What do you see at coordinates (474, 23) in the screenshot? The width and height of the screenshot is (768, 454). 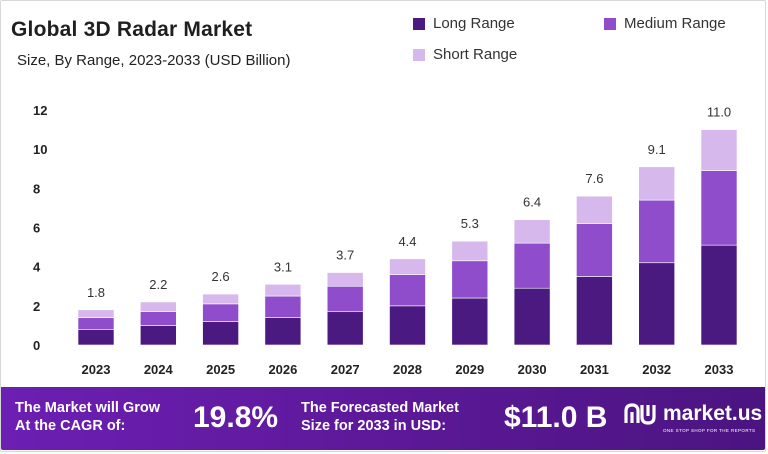 I see `legend-label-long-range: Long Range` at bounding box center [474, 23].